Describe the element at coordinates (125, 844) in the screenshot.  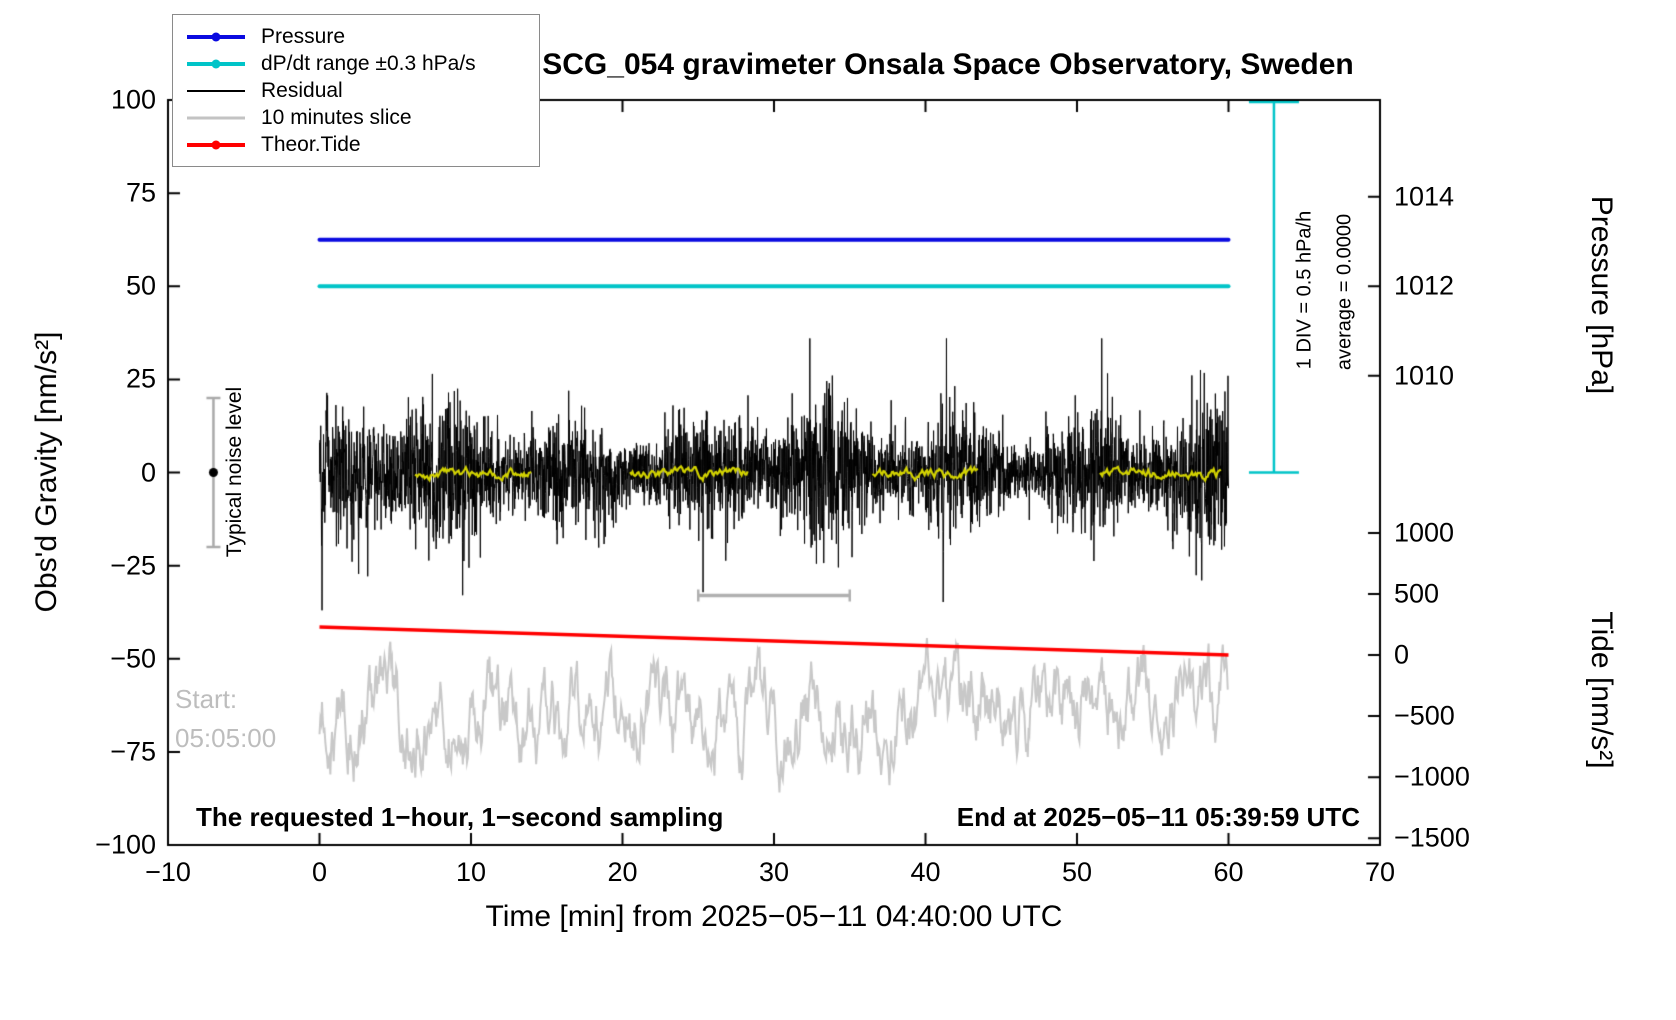
I see `gravity-tick-label: −100` at that location.